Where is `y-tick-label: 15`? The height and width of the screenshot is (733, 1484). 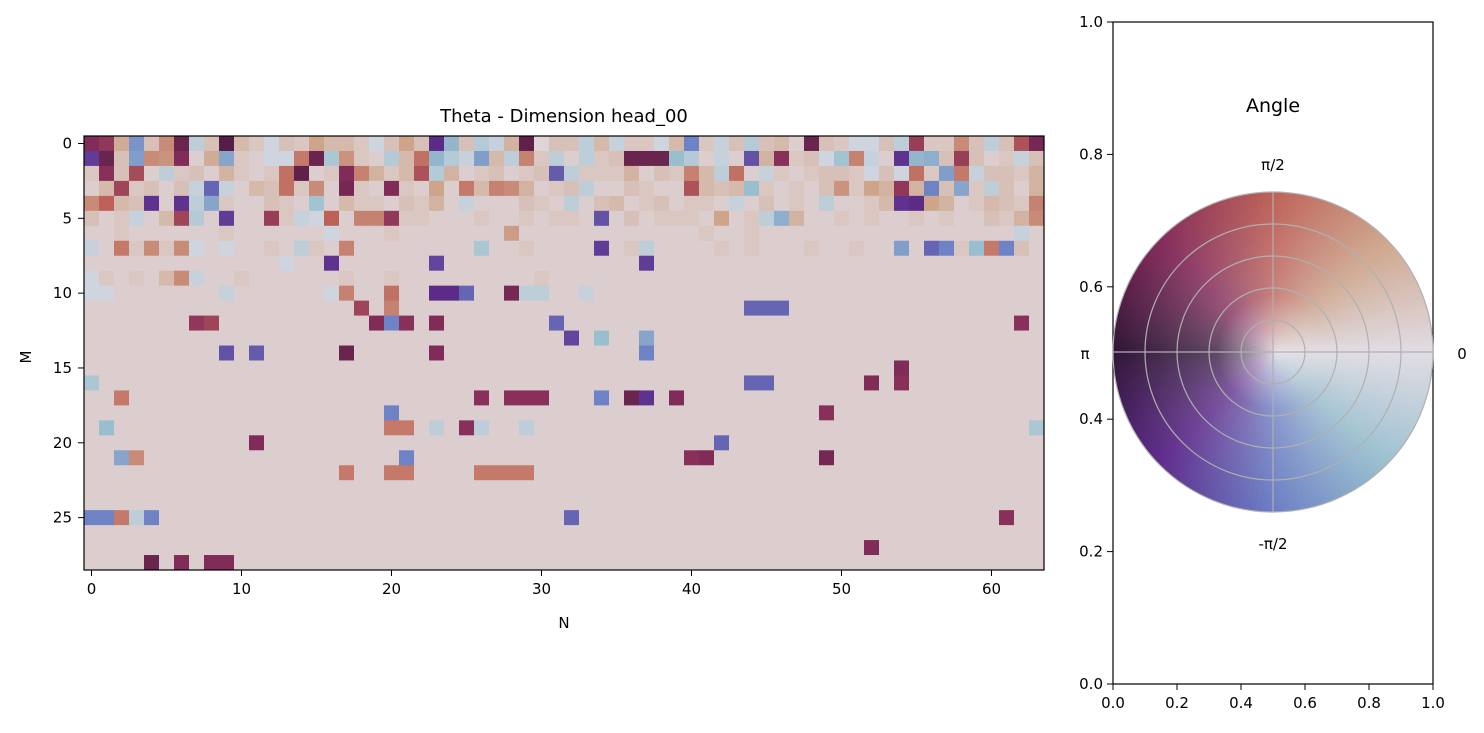
y-tick-label: 15 is located at coordinates (62, 368).